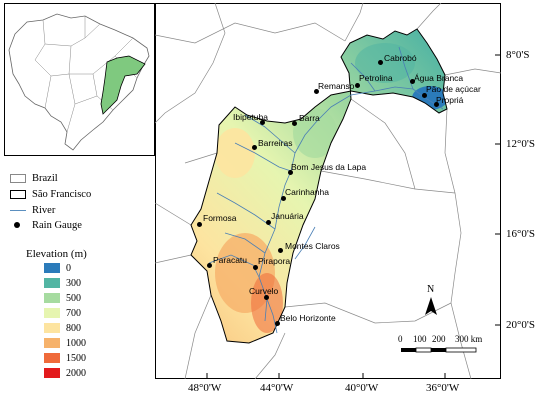 Image resolution: width=550 pixels, height=412 pixels. I want to click on gauge-label: Curvelo, so click(264, 291).